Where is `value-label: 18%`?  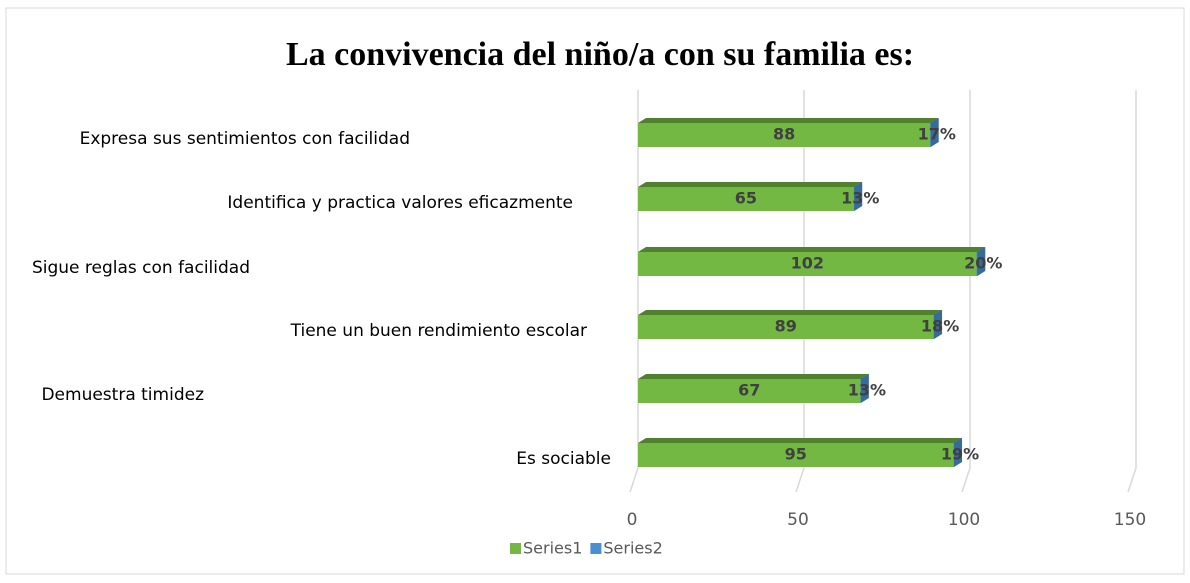 value-label: 18% is located at coordinates (940, 326).